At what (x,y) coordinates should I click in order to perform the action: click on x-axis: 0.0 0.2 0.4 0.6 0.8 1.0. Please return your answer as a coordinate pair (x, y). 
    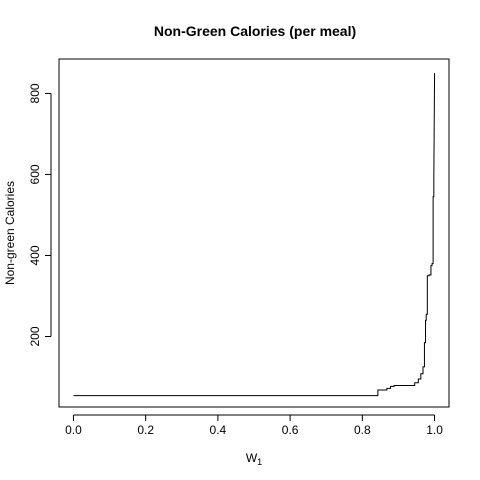
    Looking at the image, I should click on (254, 425).